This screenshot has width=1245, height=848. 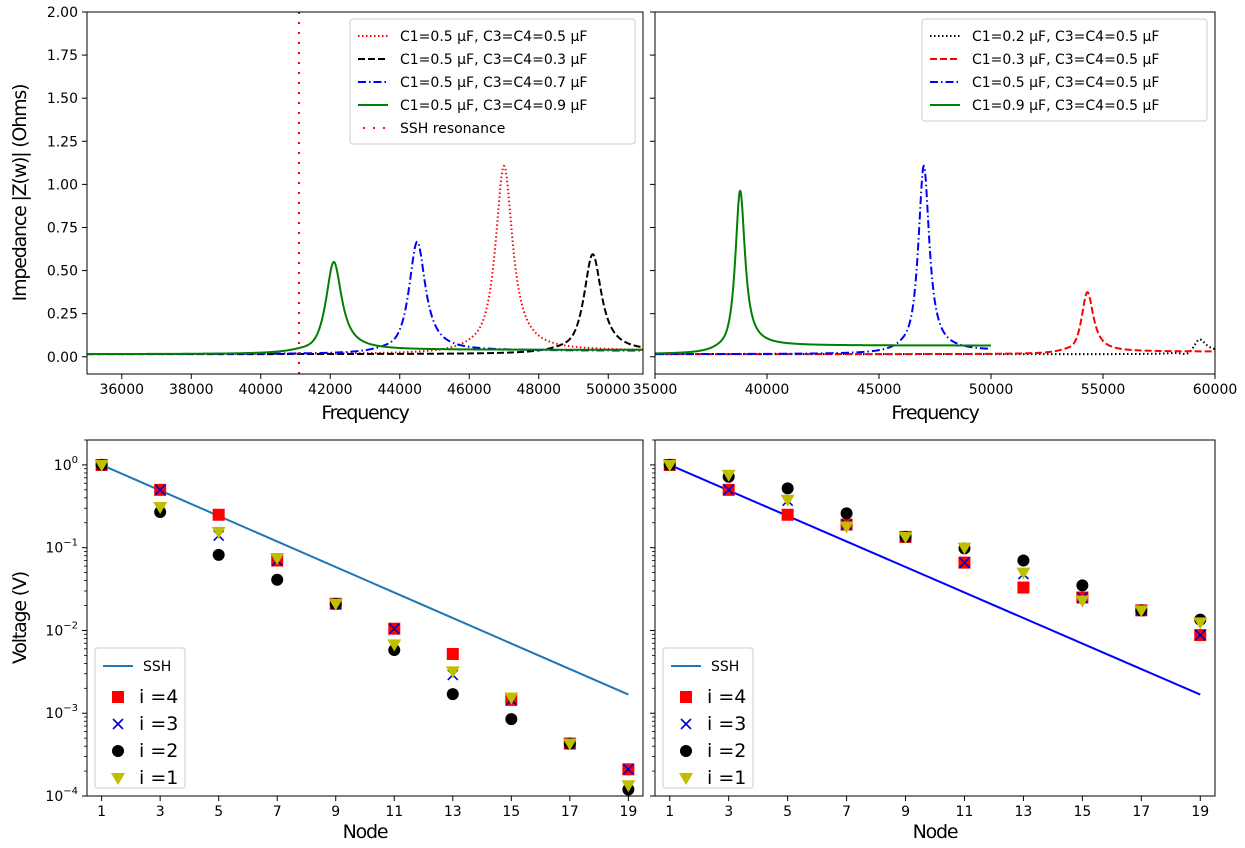 I want to click on legend-label: C1=0.2 μF, C3=C4=0.5 μF, so click(x=1066, y=37).